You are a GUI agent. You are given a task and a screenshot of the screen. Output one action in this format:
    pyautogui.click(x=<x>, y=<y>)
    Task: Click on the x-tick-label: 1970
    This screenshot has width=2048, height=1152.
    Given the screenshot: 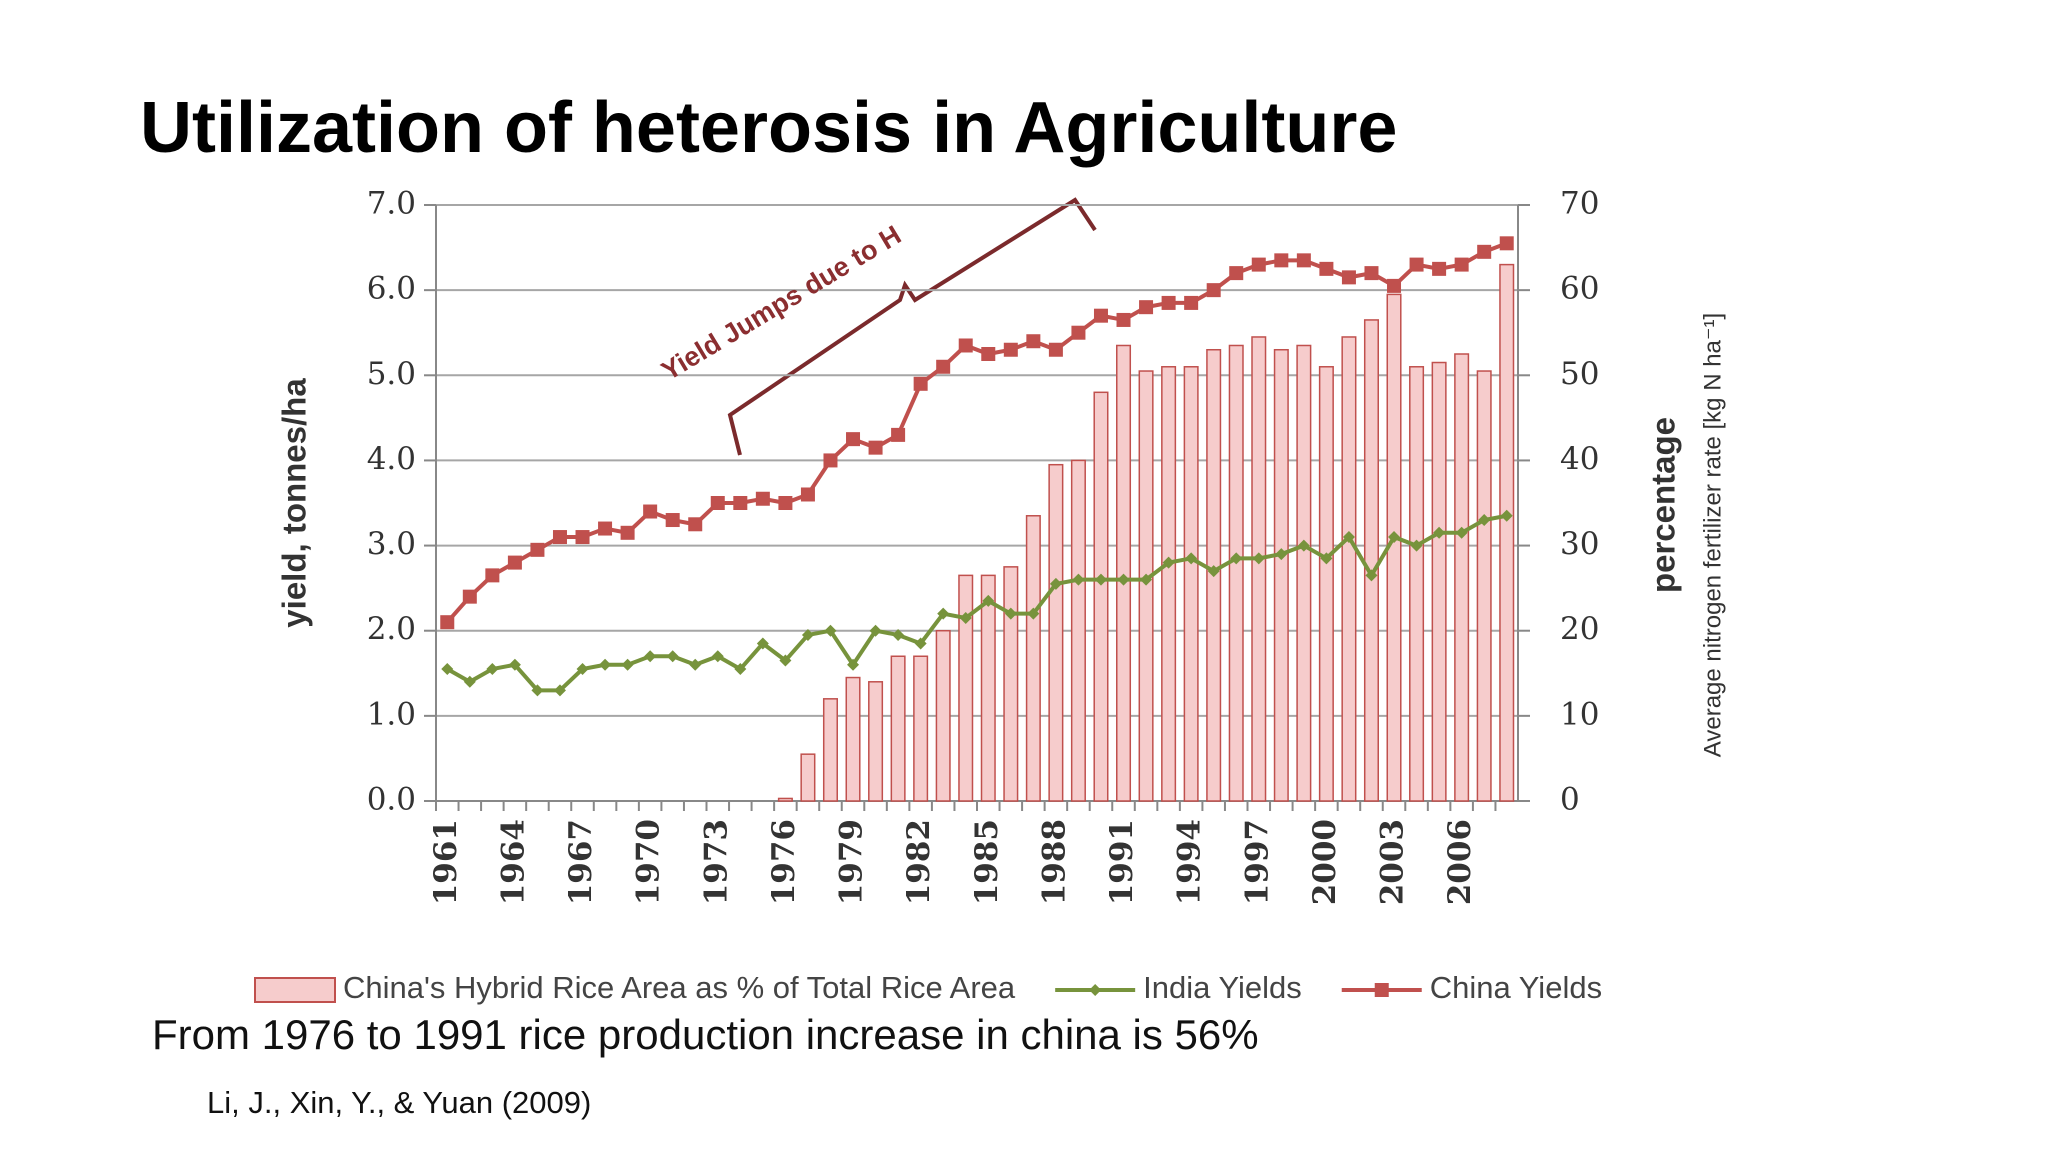 What is the action you would take?
    pyautogui.click(x=649, y=862)
    